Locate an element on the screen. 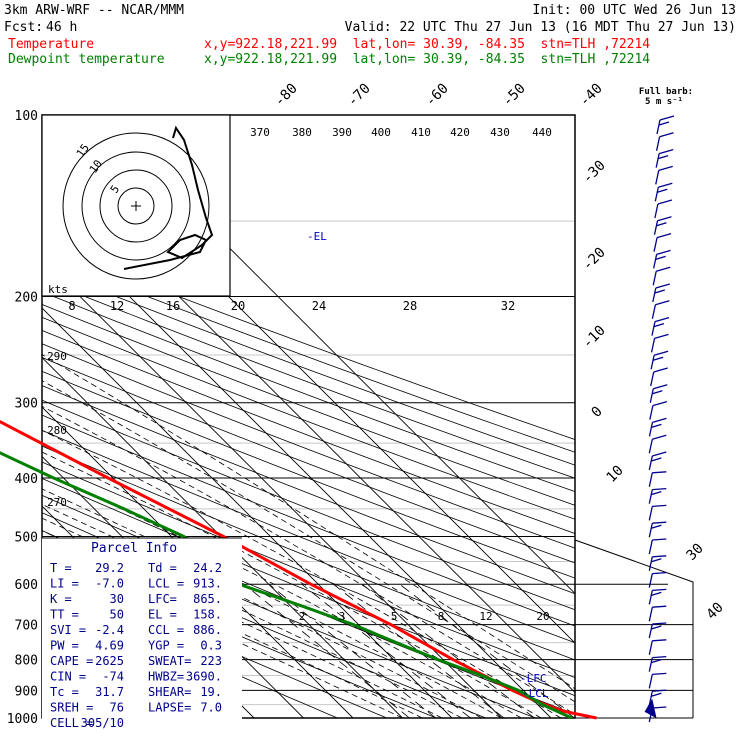 The image size is (740, 740). pressure-label-600: 600 is located at coordinates (26, 585).